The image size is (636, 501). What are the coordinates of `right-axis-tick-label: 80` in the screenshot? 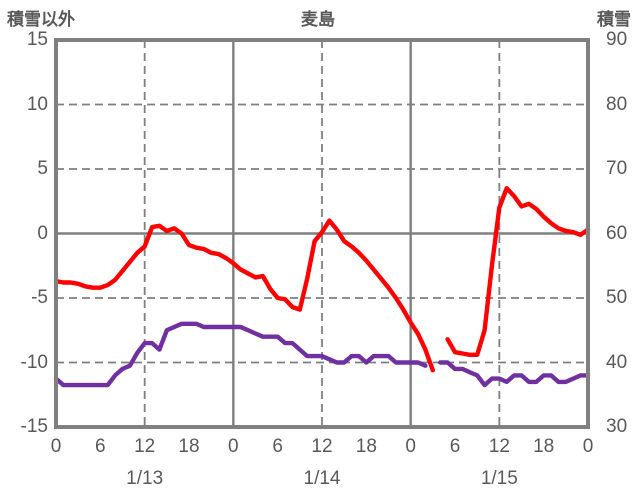 It's located at (617, 104).